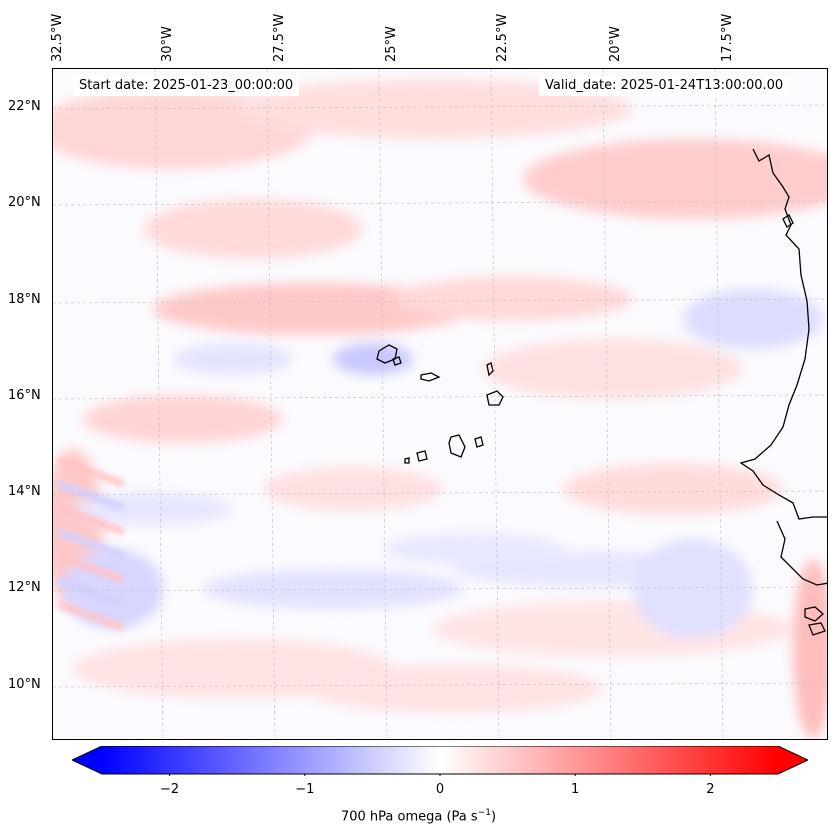 The image size is (837, 839). I want to click on lat-label: 22°N, so click(24, 106).